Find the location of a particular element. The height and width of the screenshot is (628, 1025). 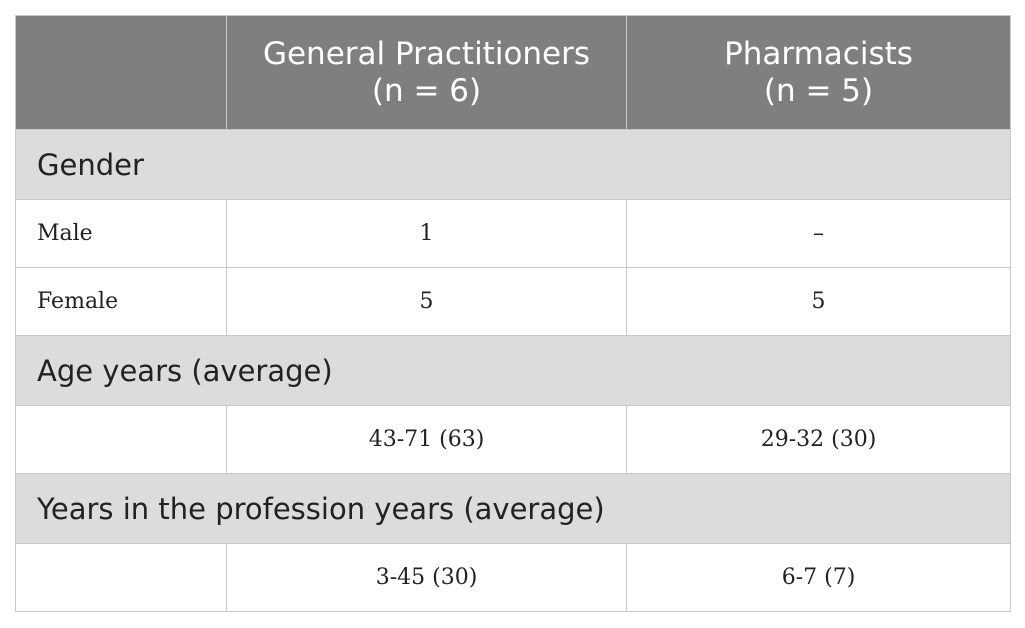

section-row-gender: Gender is located at coordinates (513, 164).